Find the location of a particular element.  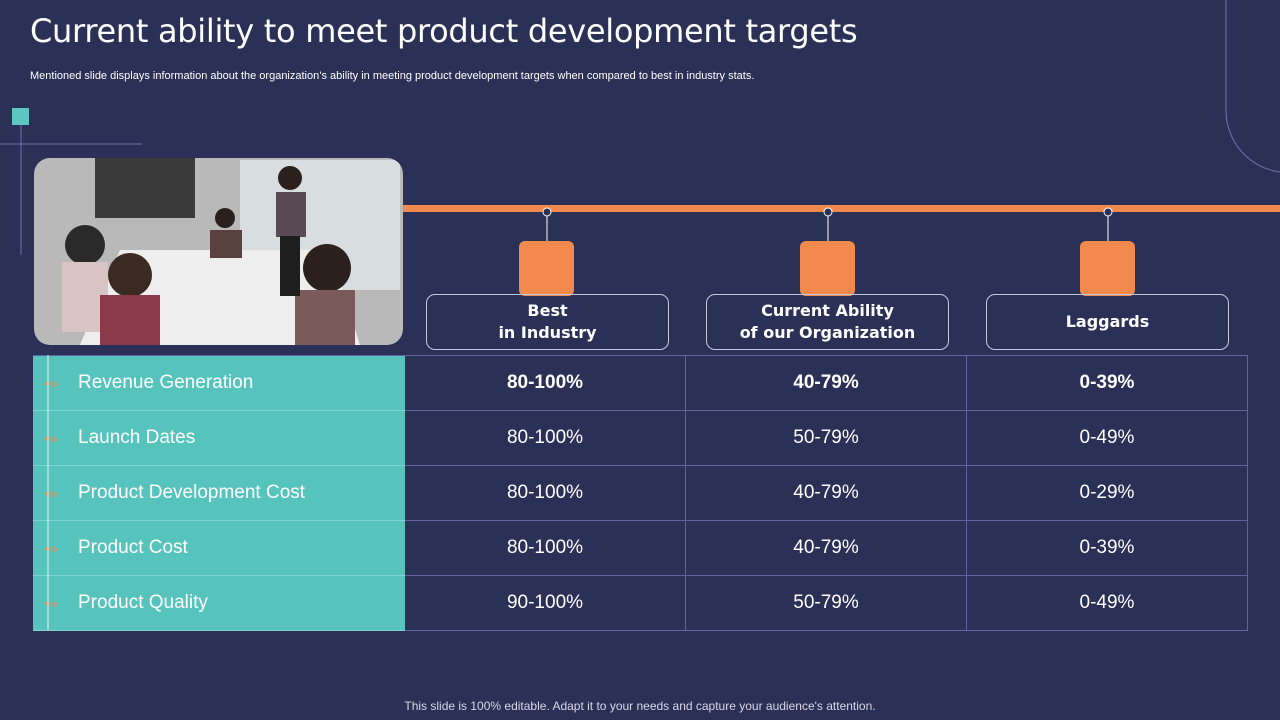

teal-square is located at coordinates (20, 116).